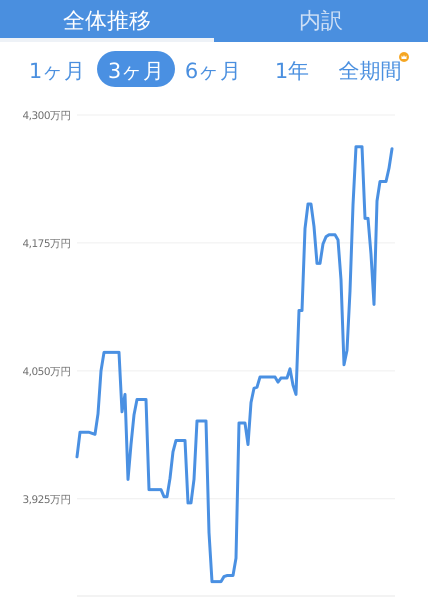  What do you see at coordinates (107, 21) in the screenshot?
I see `text: 全体推移` at bounding box center [107, 21].